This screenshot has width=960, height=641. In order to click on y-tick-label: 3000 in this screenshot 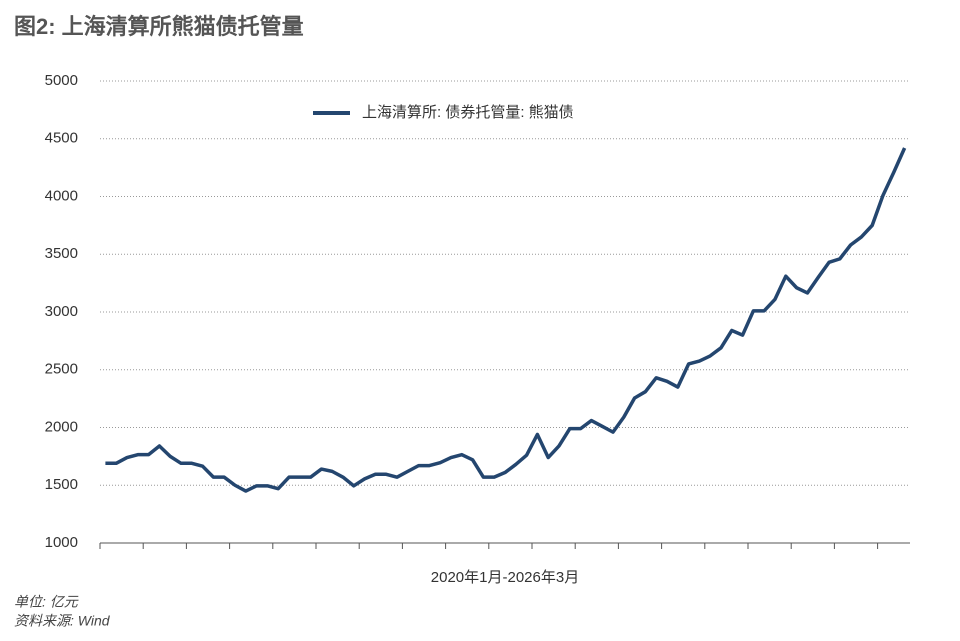, I will do `click(61, 311)`.